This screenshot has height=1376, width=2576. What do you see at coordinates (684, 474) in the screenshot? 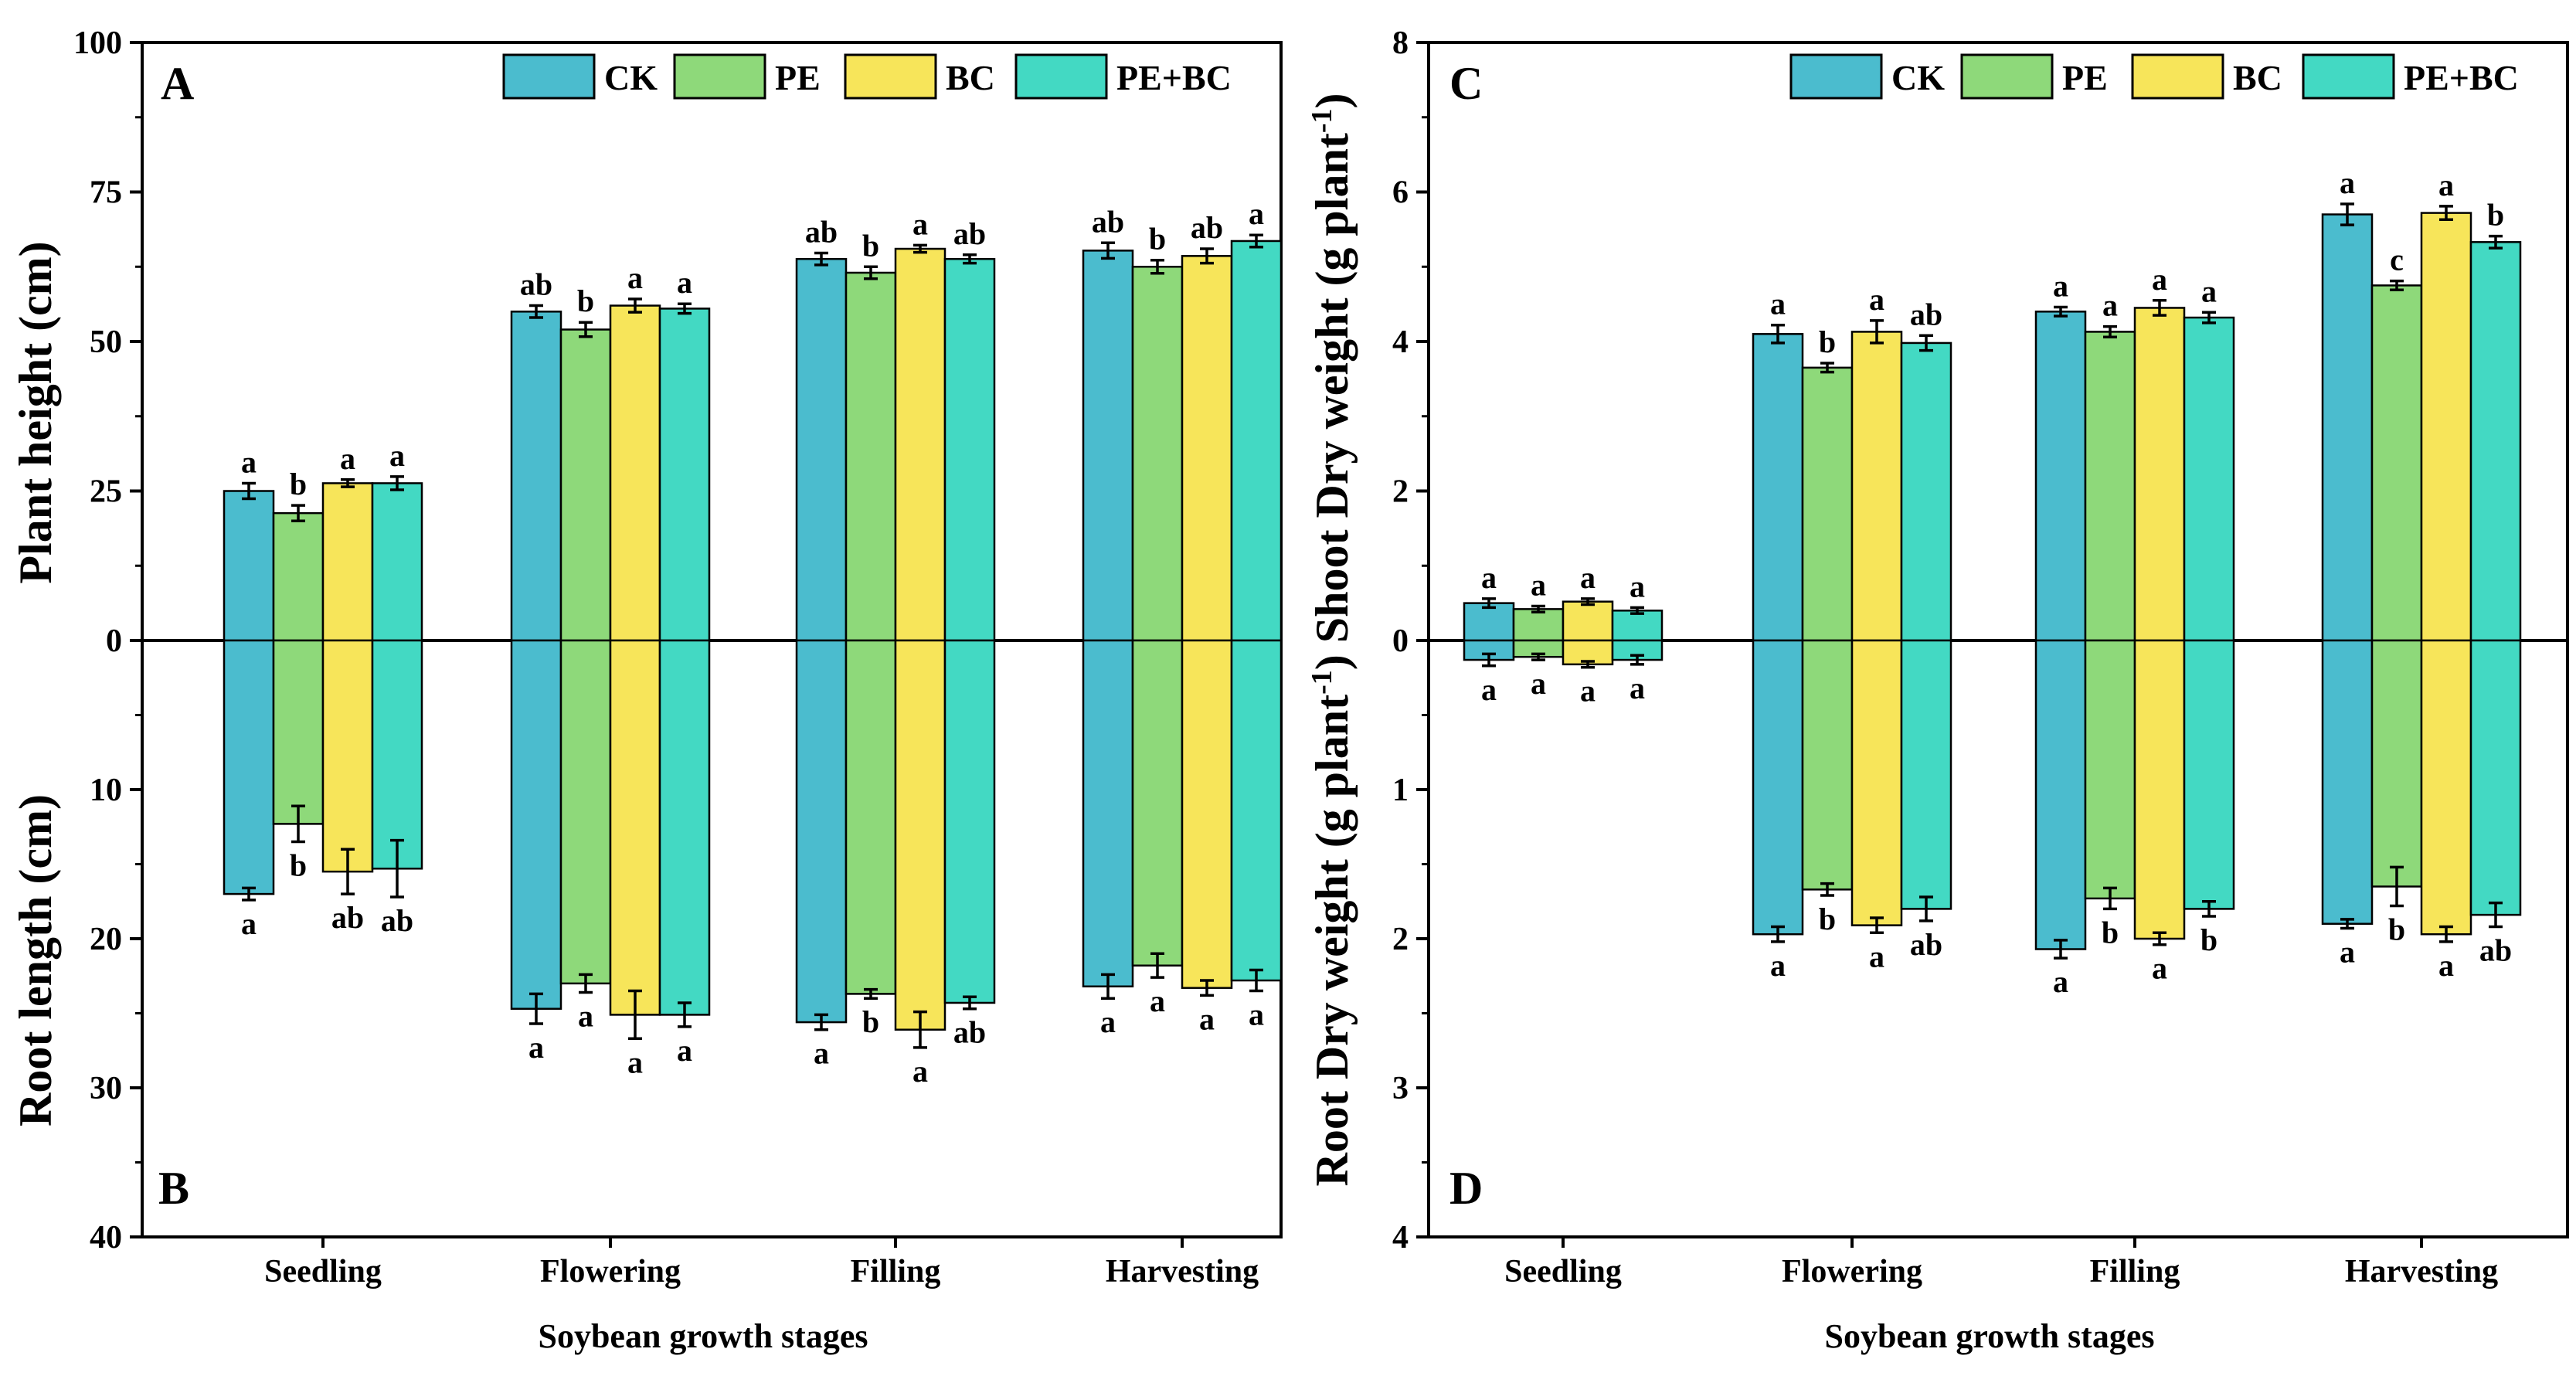
I see `top-bar-pe-bc-flowering` at bounding box center [684, 474].